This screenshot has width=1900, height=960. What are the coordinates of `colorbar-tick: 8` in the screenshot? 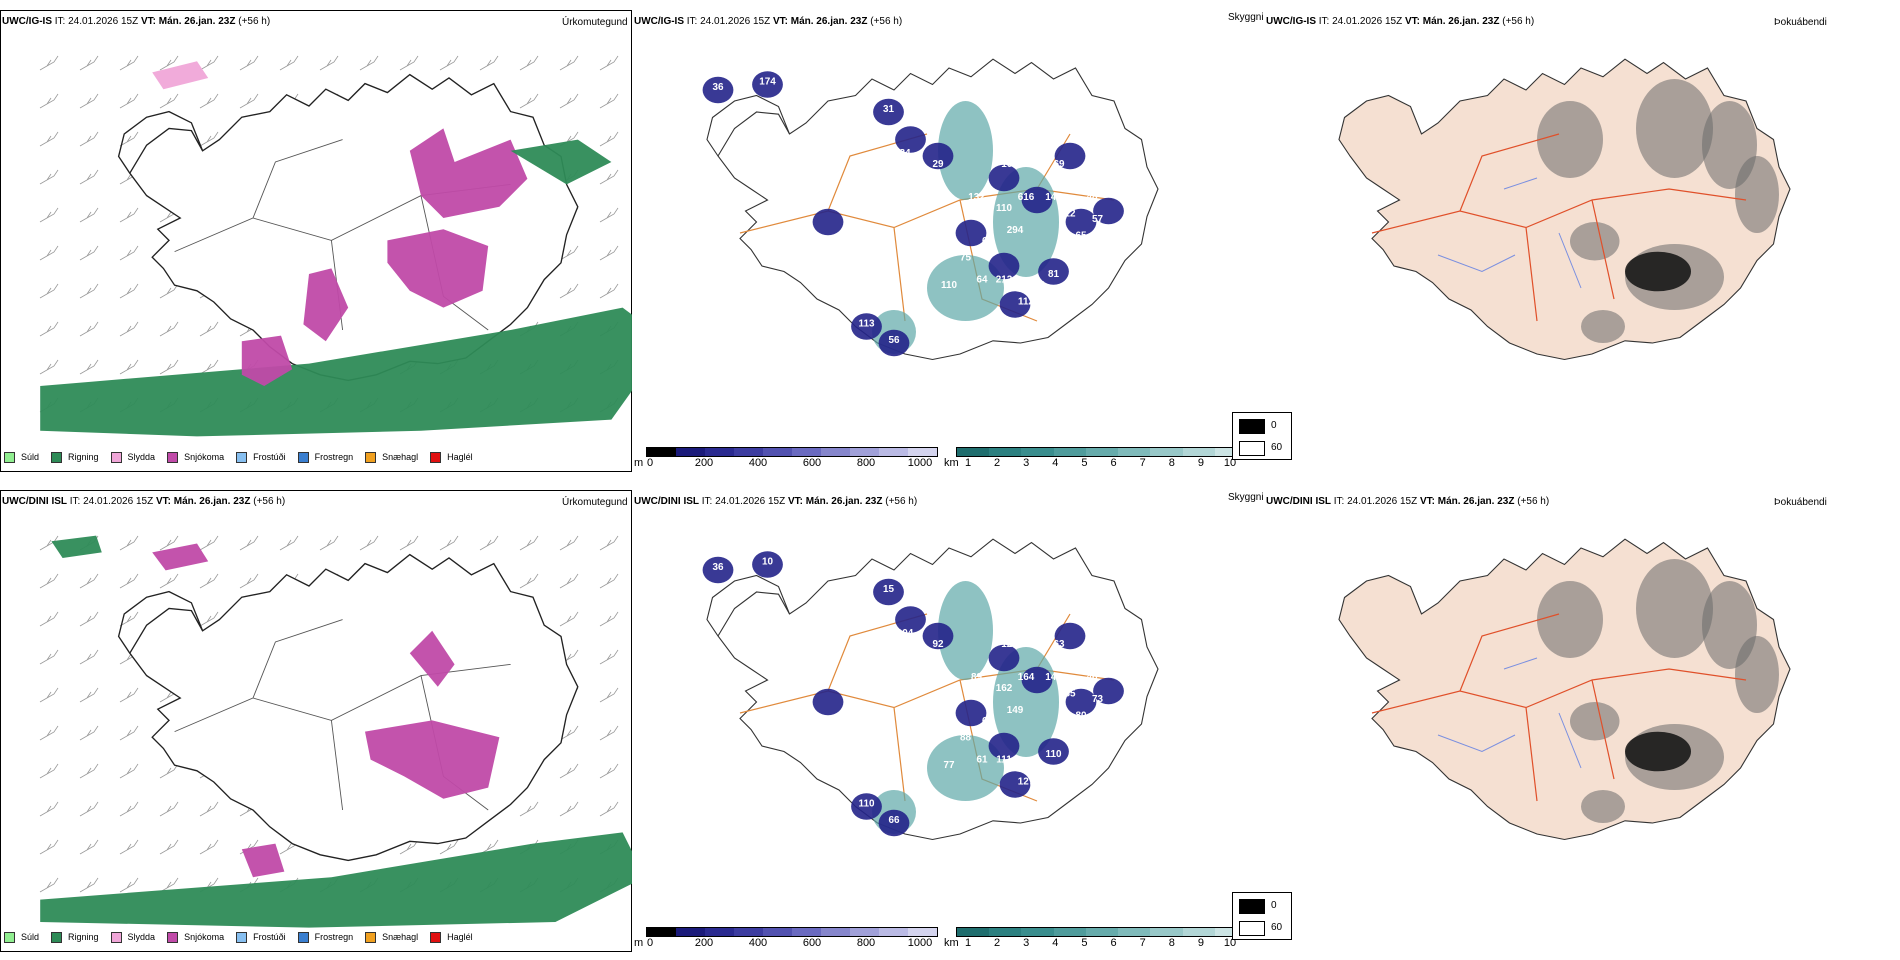 It's located at (1171, 463).